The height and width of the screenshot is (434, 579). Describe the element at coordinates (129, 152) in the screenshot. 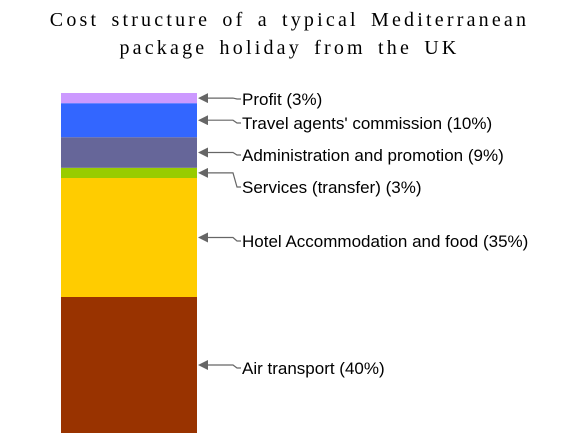

I see `bar-segment-administration-and-promotion` at that location.